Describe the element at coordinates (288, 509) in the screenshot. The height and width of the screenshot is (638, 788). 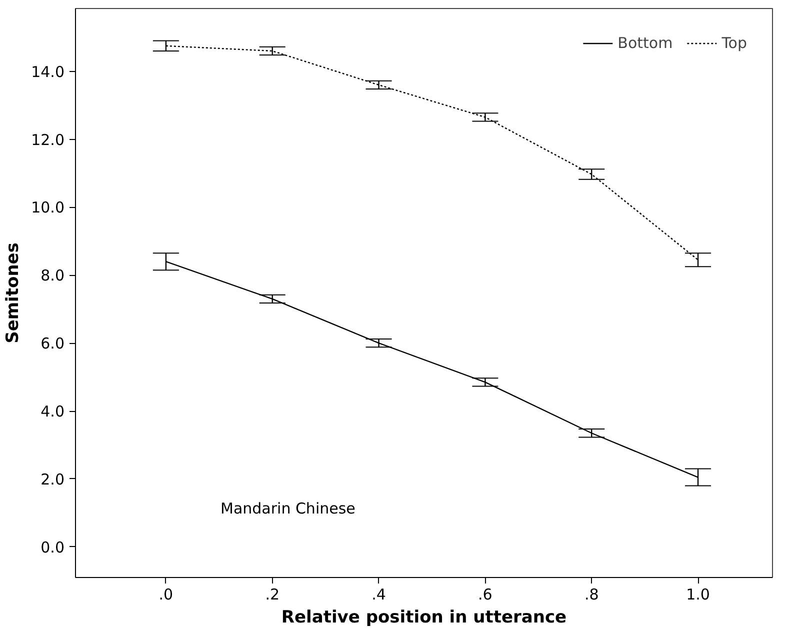
I see `annotation: Mandarin Chinese` at that location.